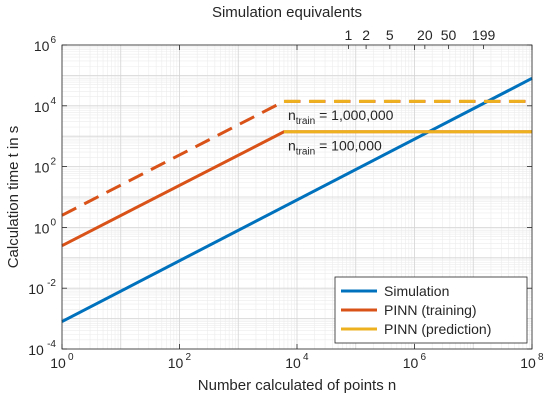 This screenshot has height=400, width=550. I want to click on n-train-annotation: ntrain = 100,000, so click(335, 147).